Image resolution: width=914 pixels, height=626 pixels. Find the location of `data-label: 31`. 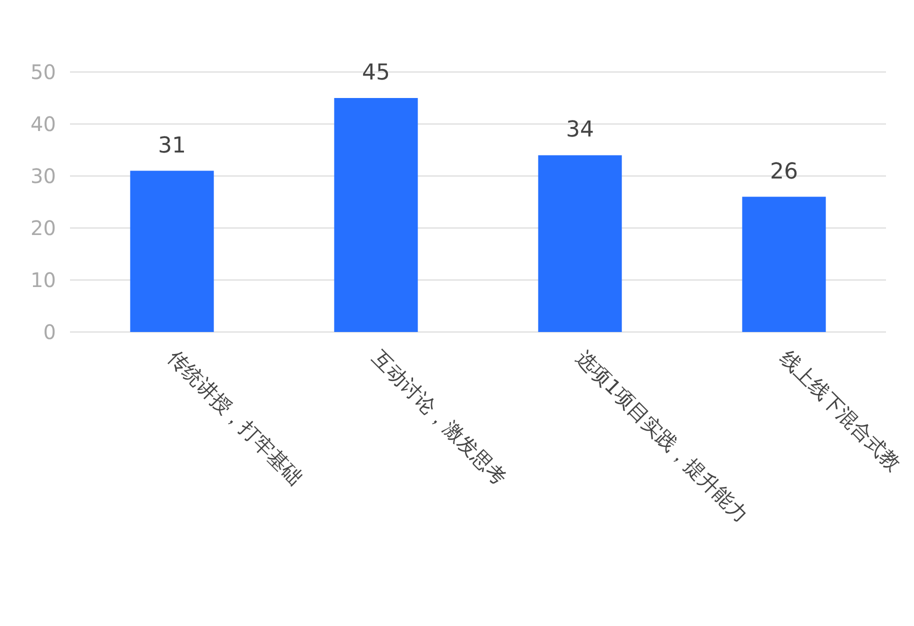

data-label: 31 is located at coordinates (172, 145).